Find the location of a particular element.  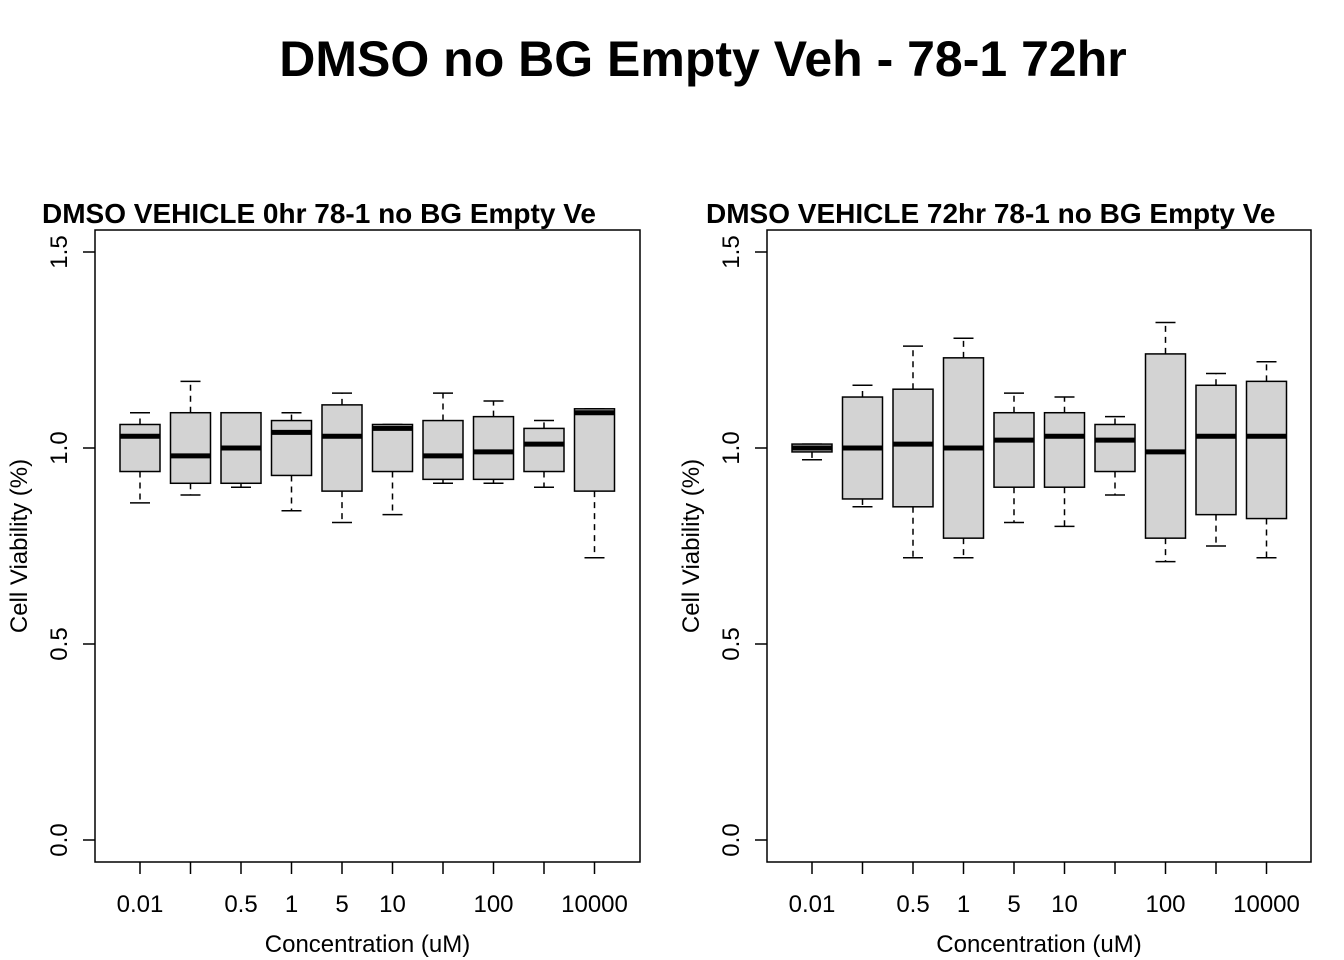

panel-title: DMSO VEHICLE 72hr 78-1 no BG Empty Ve is located at coordinates (990, 213).